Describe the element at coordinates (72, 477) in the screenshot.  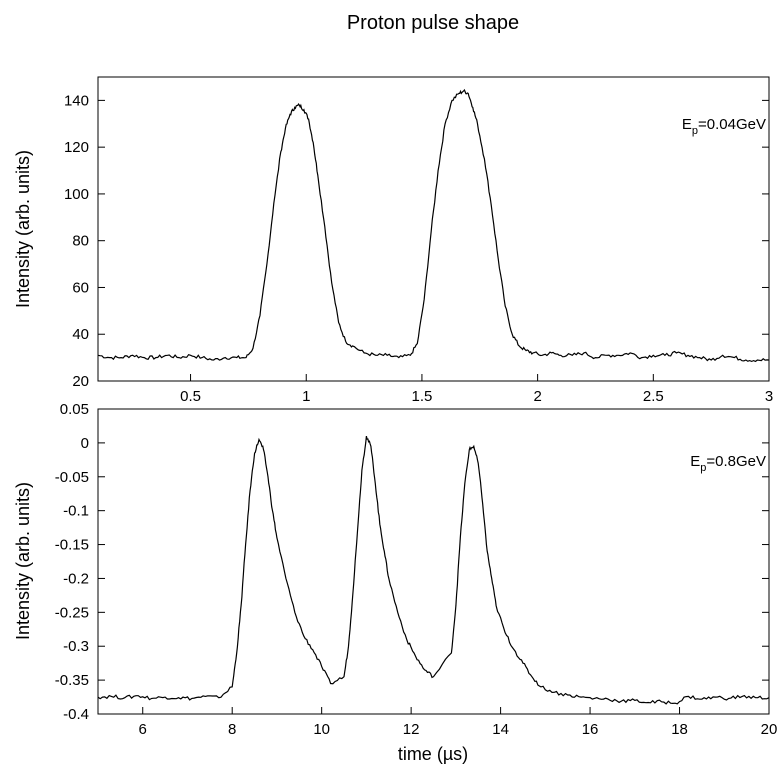
I see `bottom-y-tick-label: -0.05` at that location.